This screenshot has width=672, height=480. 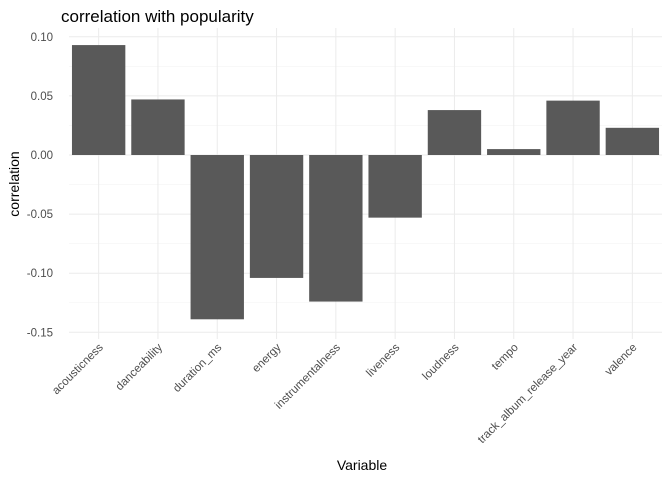 I want to click on x-tick-label: valence, so click(x=621, y=360).